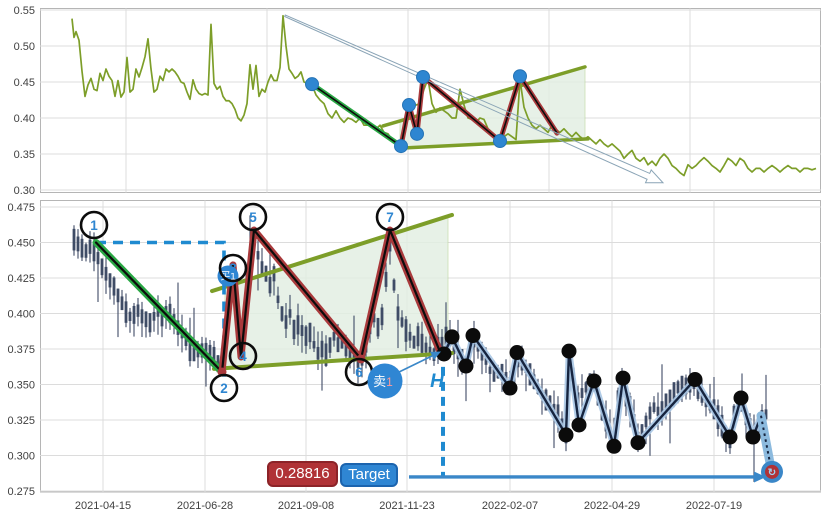 The height and width of the screenshot is (522, 827). I want to click on target-marker-inner, so click(772, 471).